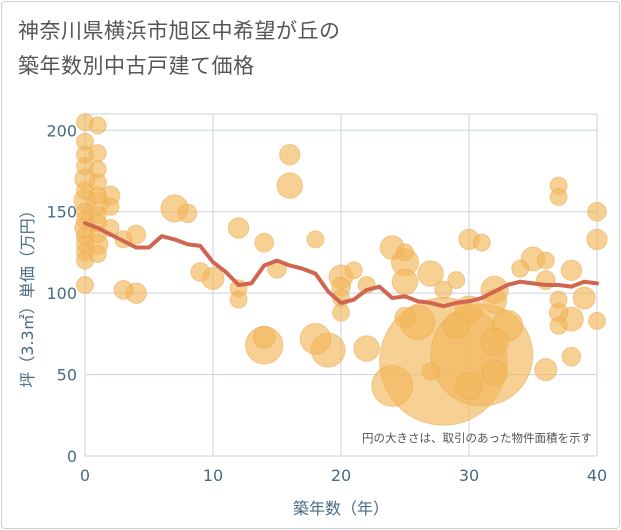  Describe the element at coordinates (85, 475) in the screenshot. I see `x-tick-label: 0` at that location.